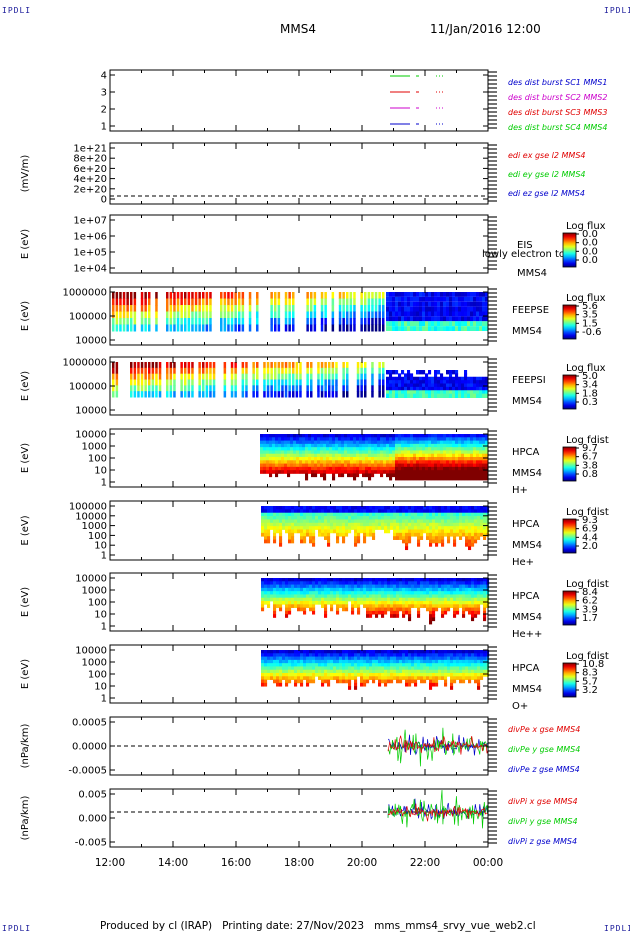 The image size is (630, 934). Describe the element at coordinates (25, 818) in the screenshot. I see `y-axis-label: (nPa/km)` at that location.